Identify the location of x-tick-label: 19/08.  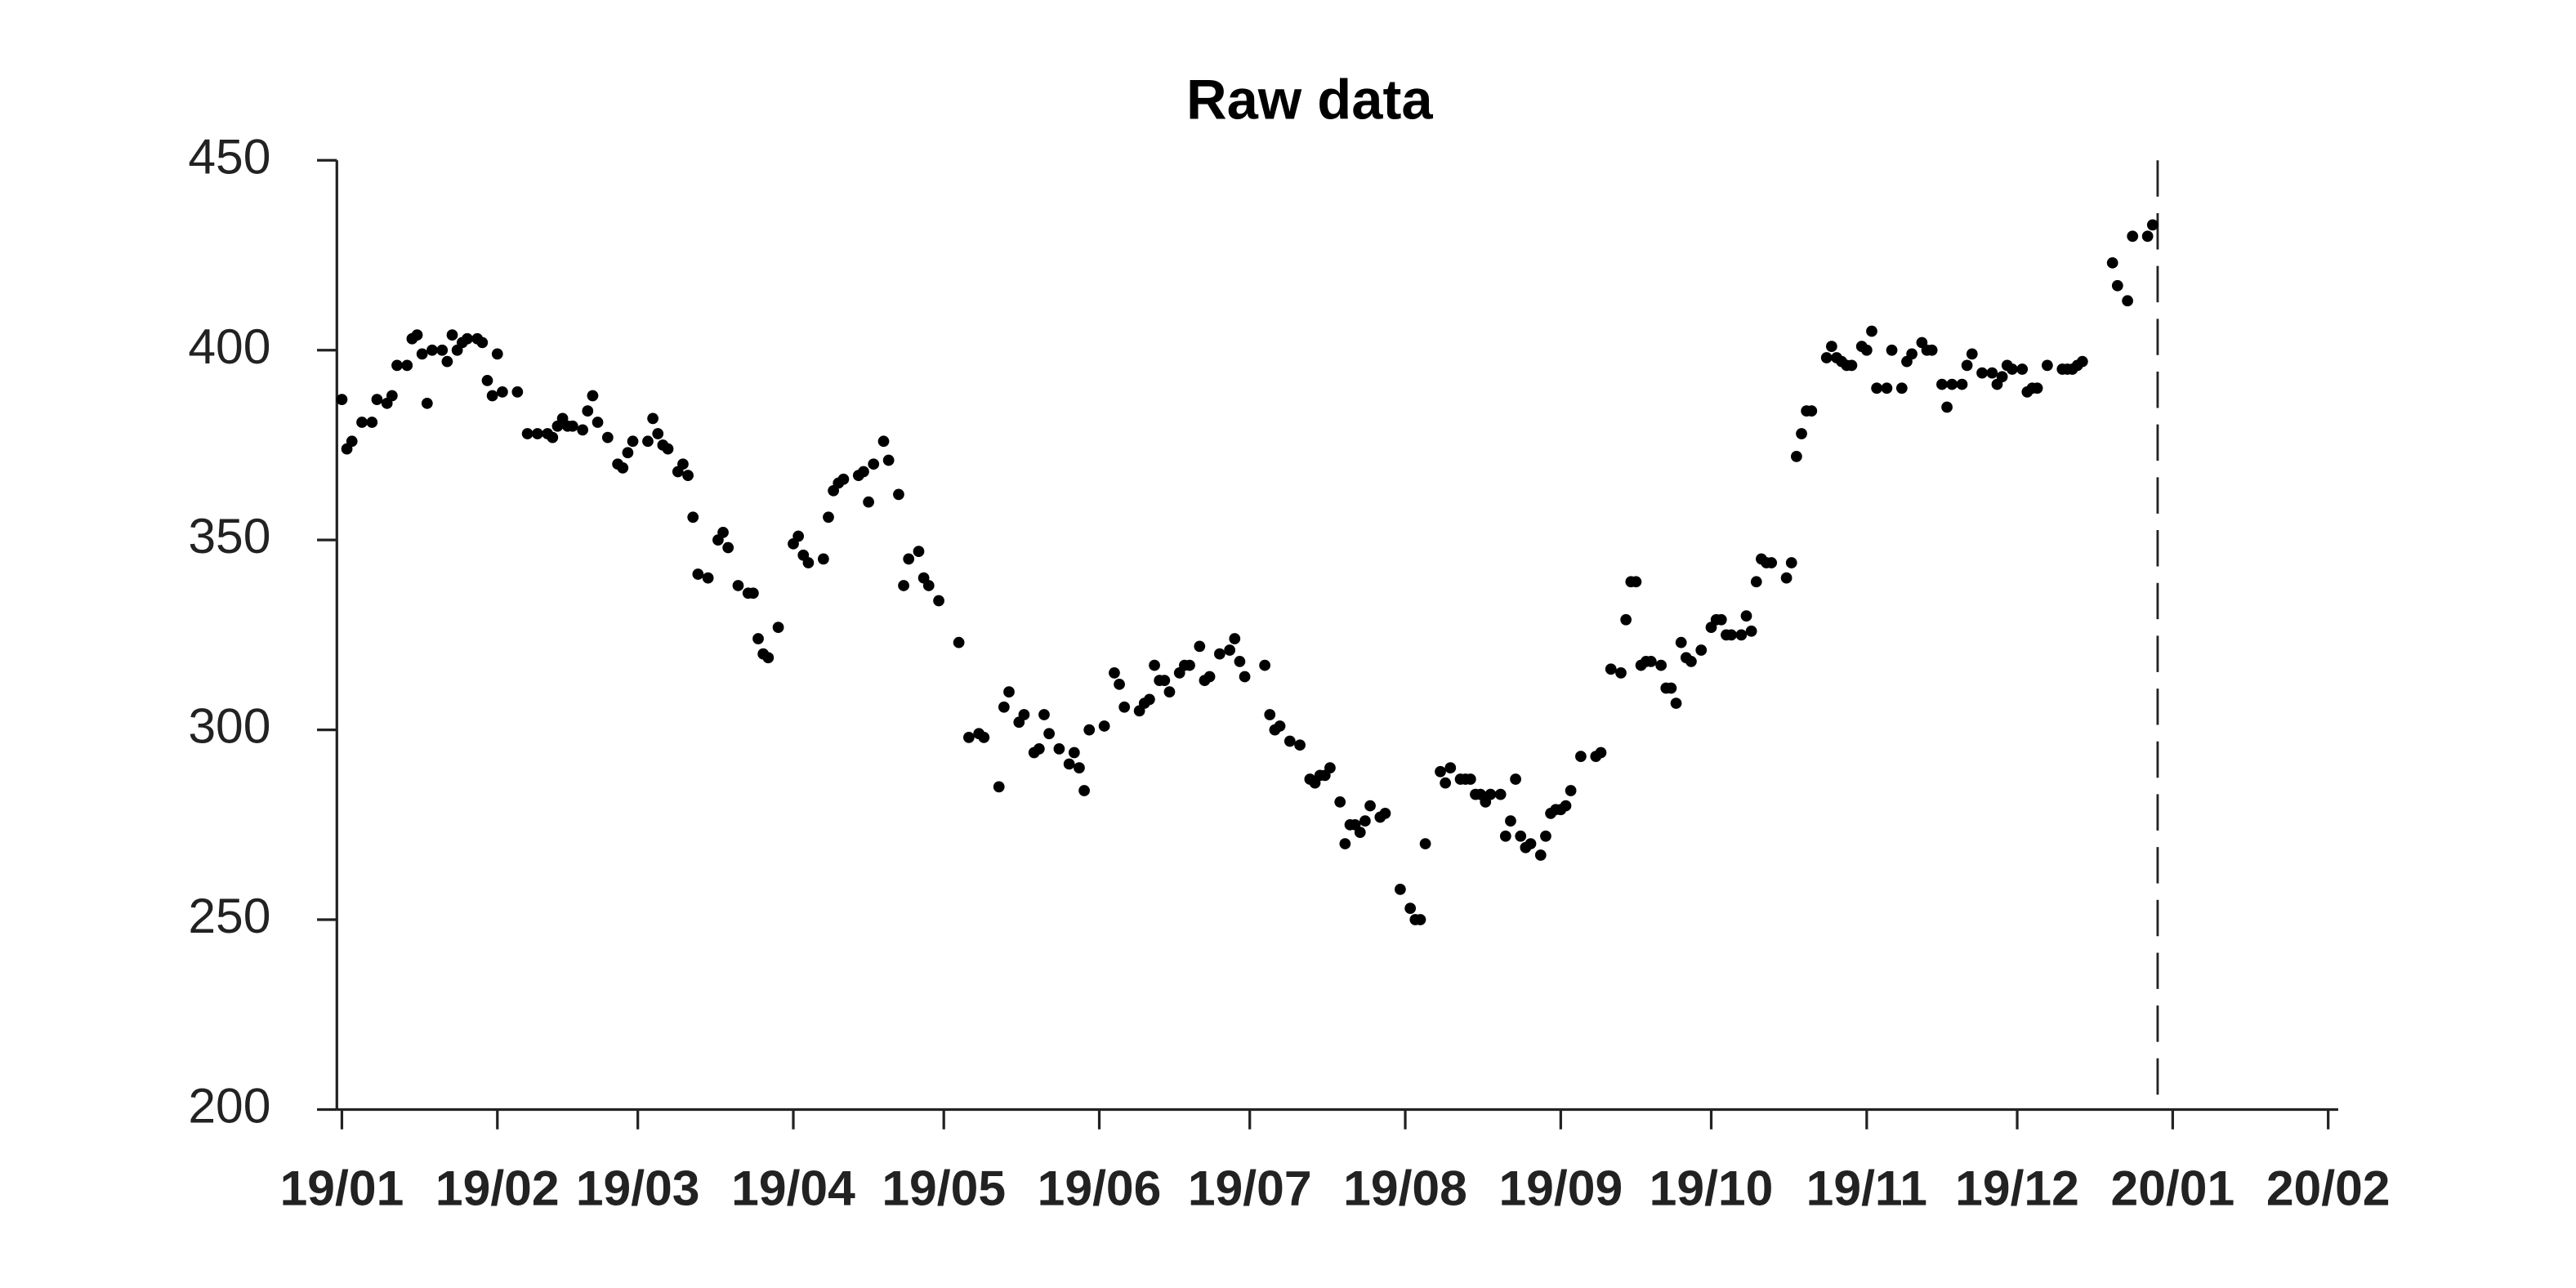
(1405, 1188).